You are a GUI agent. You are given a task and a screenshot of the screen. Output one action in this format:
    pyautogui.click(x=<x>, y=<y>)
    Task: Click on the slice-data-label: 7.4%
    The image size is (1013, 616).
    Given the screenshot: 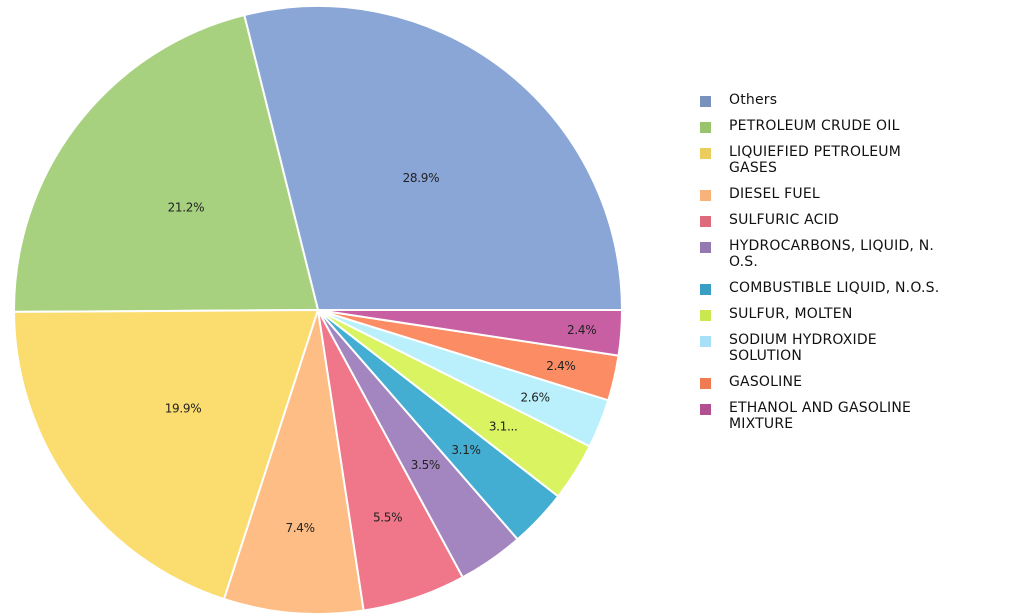 What is the action you would take?
    pyautogui.click(x=299, y=528)
    